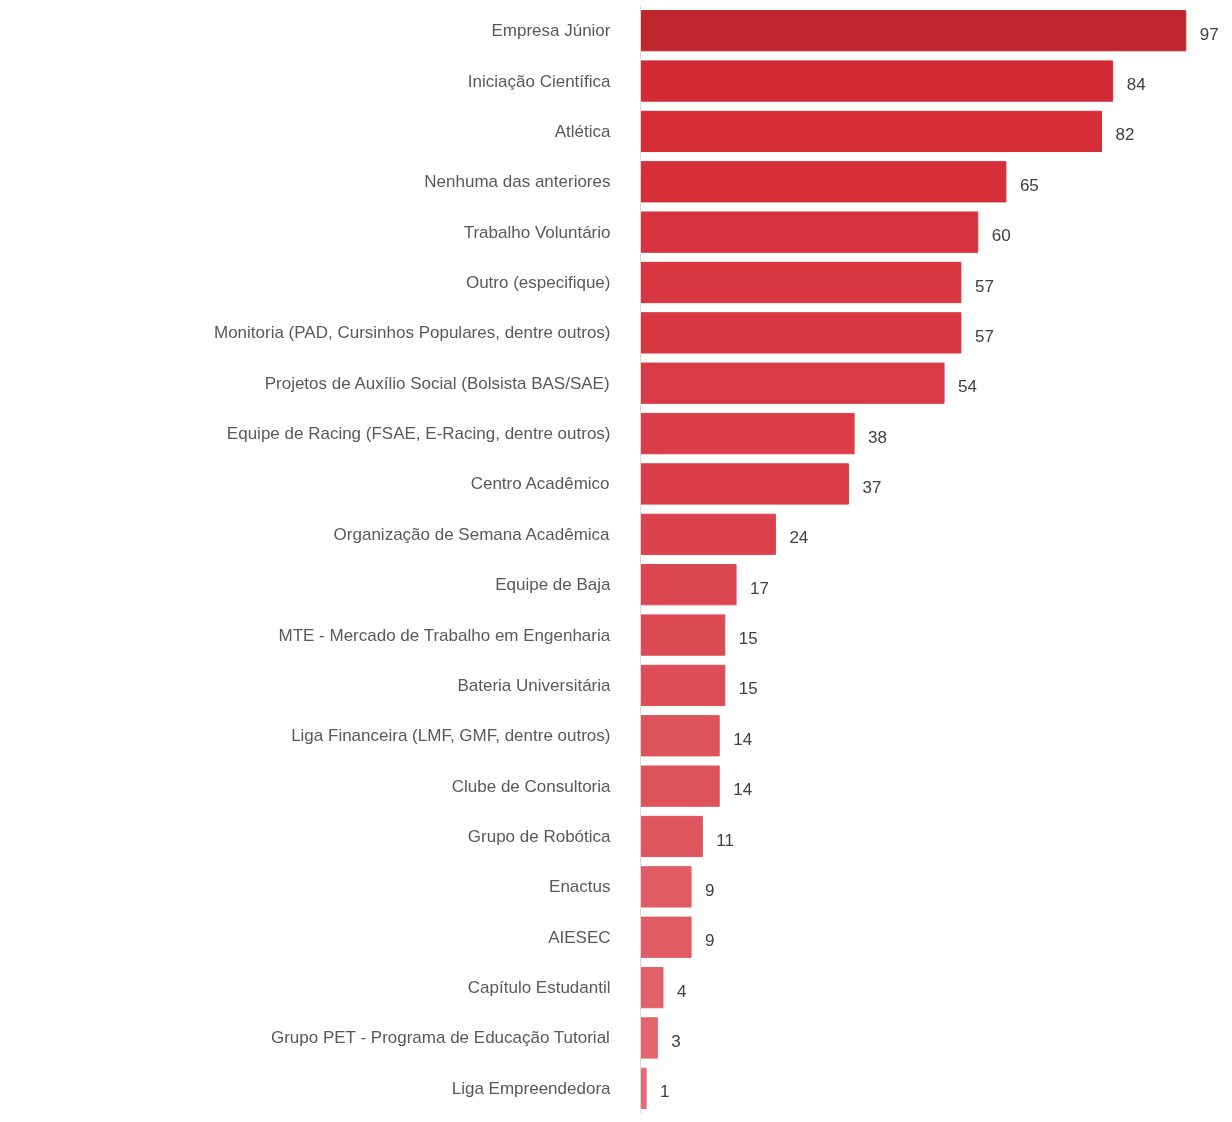 The height and width of the screenshot is (1122, 1232). What do you see at coordinates (551, 31) in the screenshot?
I see `y-tick-label: Empresa Júnior` at bounding box center [551, 31].